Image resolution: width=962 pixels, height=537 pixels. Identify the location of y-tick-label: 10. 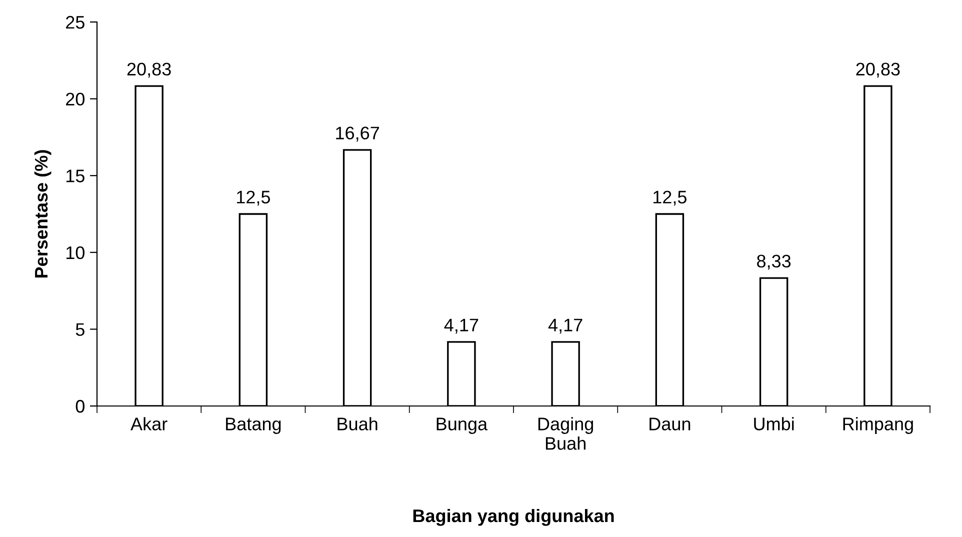
(75, 253).